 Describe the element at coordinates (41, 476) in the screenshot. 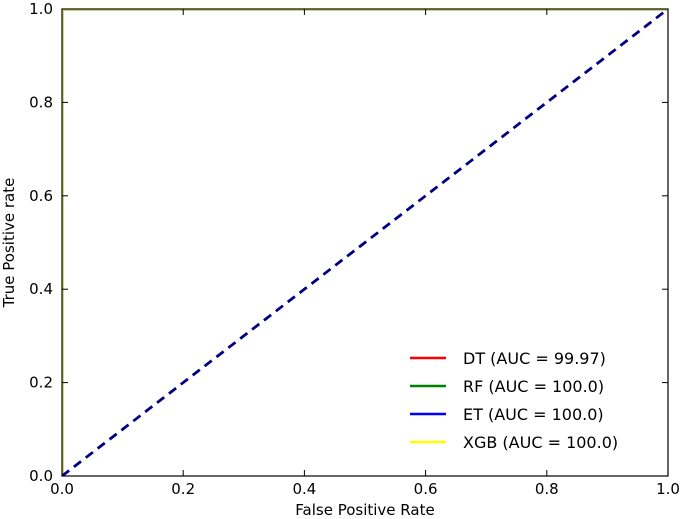

I see `y-tick-label: 0.0` at that location.